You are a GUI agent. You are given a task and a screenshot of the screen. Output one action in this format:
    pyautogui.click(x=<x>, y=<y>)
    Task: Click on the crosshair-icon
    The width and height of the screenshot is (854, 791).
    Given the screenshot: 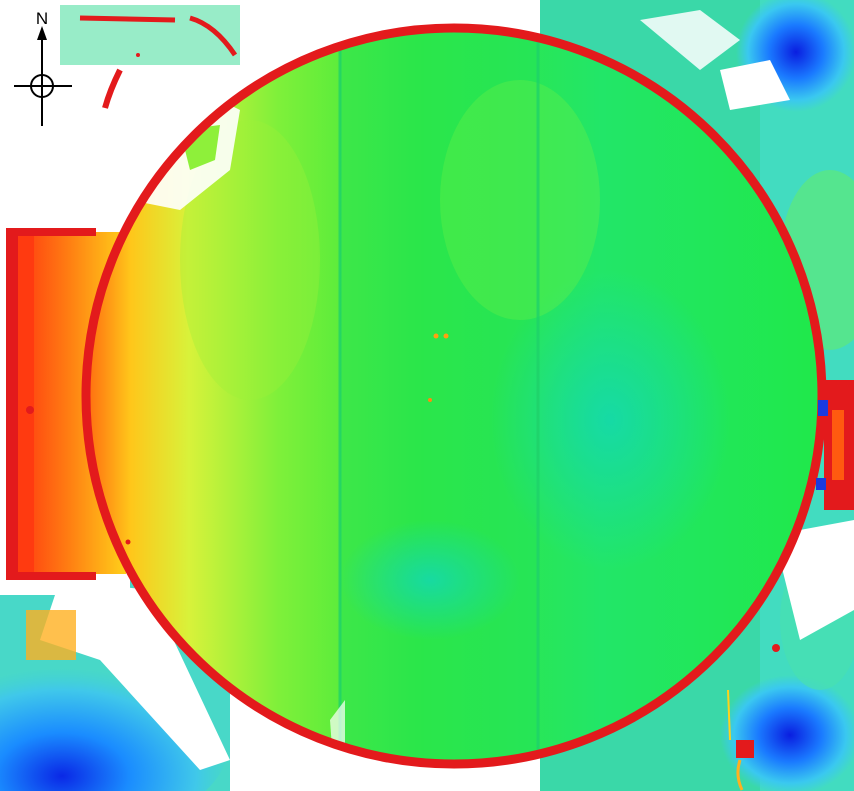 What is the action you would take?
    pyautogui.click(x=43, y=86)
    